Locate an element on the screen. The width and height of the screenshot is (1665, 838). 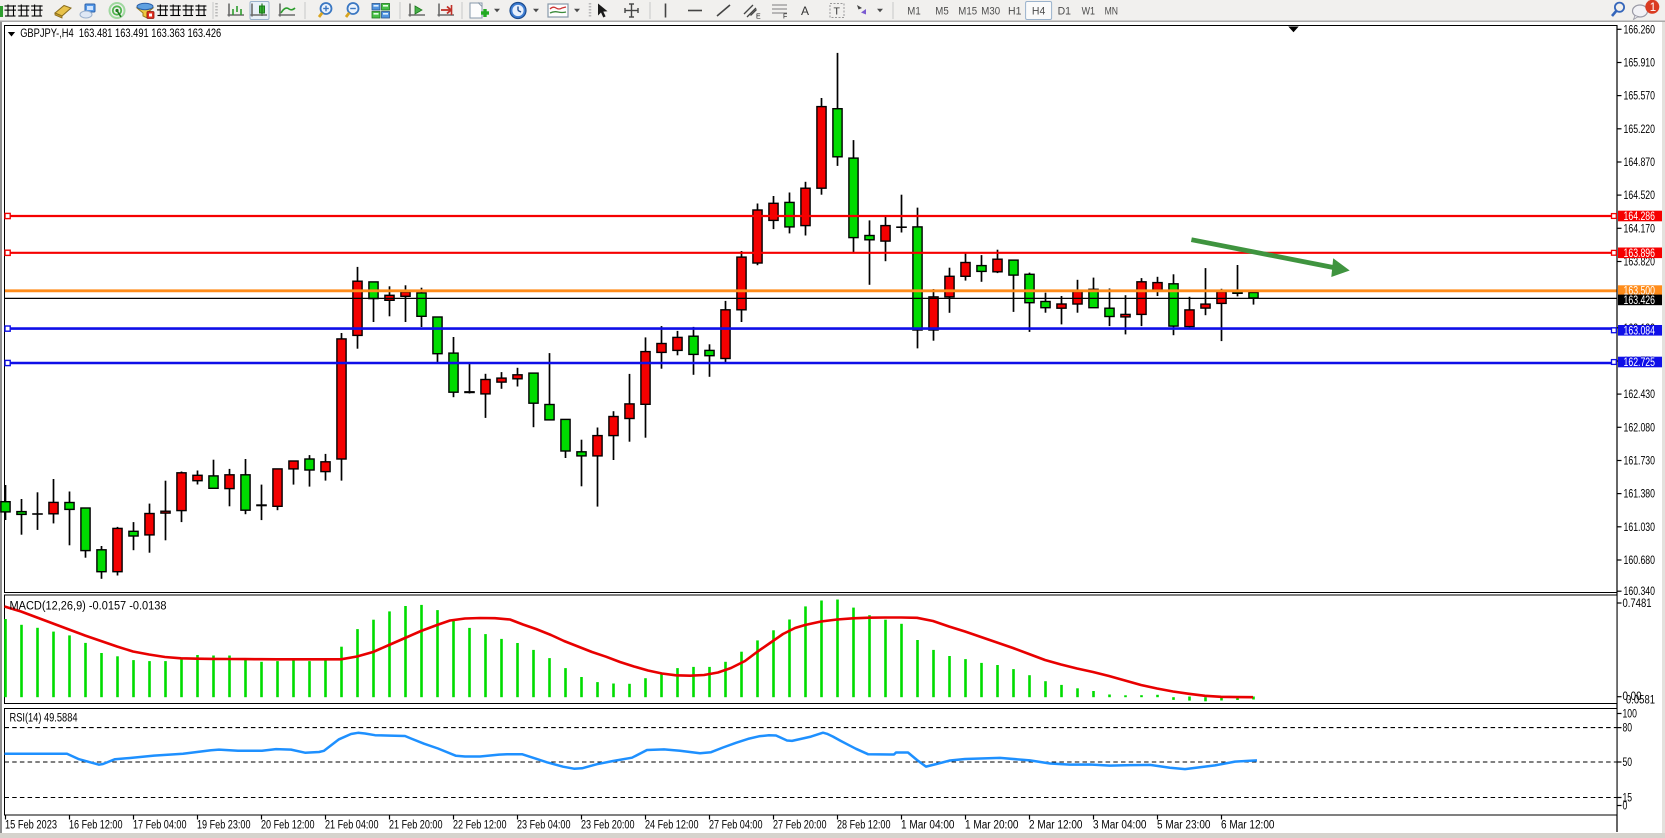
svg-text: H4 is located at coordinates (1038, 12).